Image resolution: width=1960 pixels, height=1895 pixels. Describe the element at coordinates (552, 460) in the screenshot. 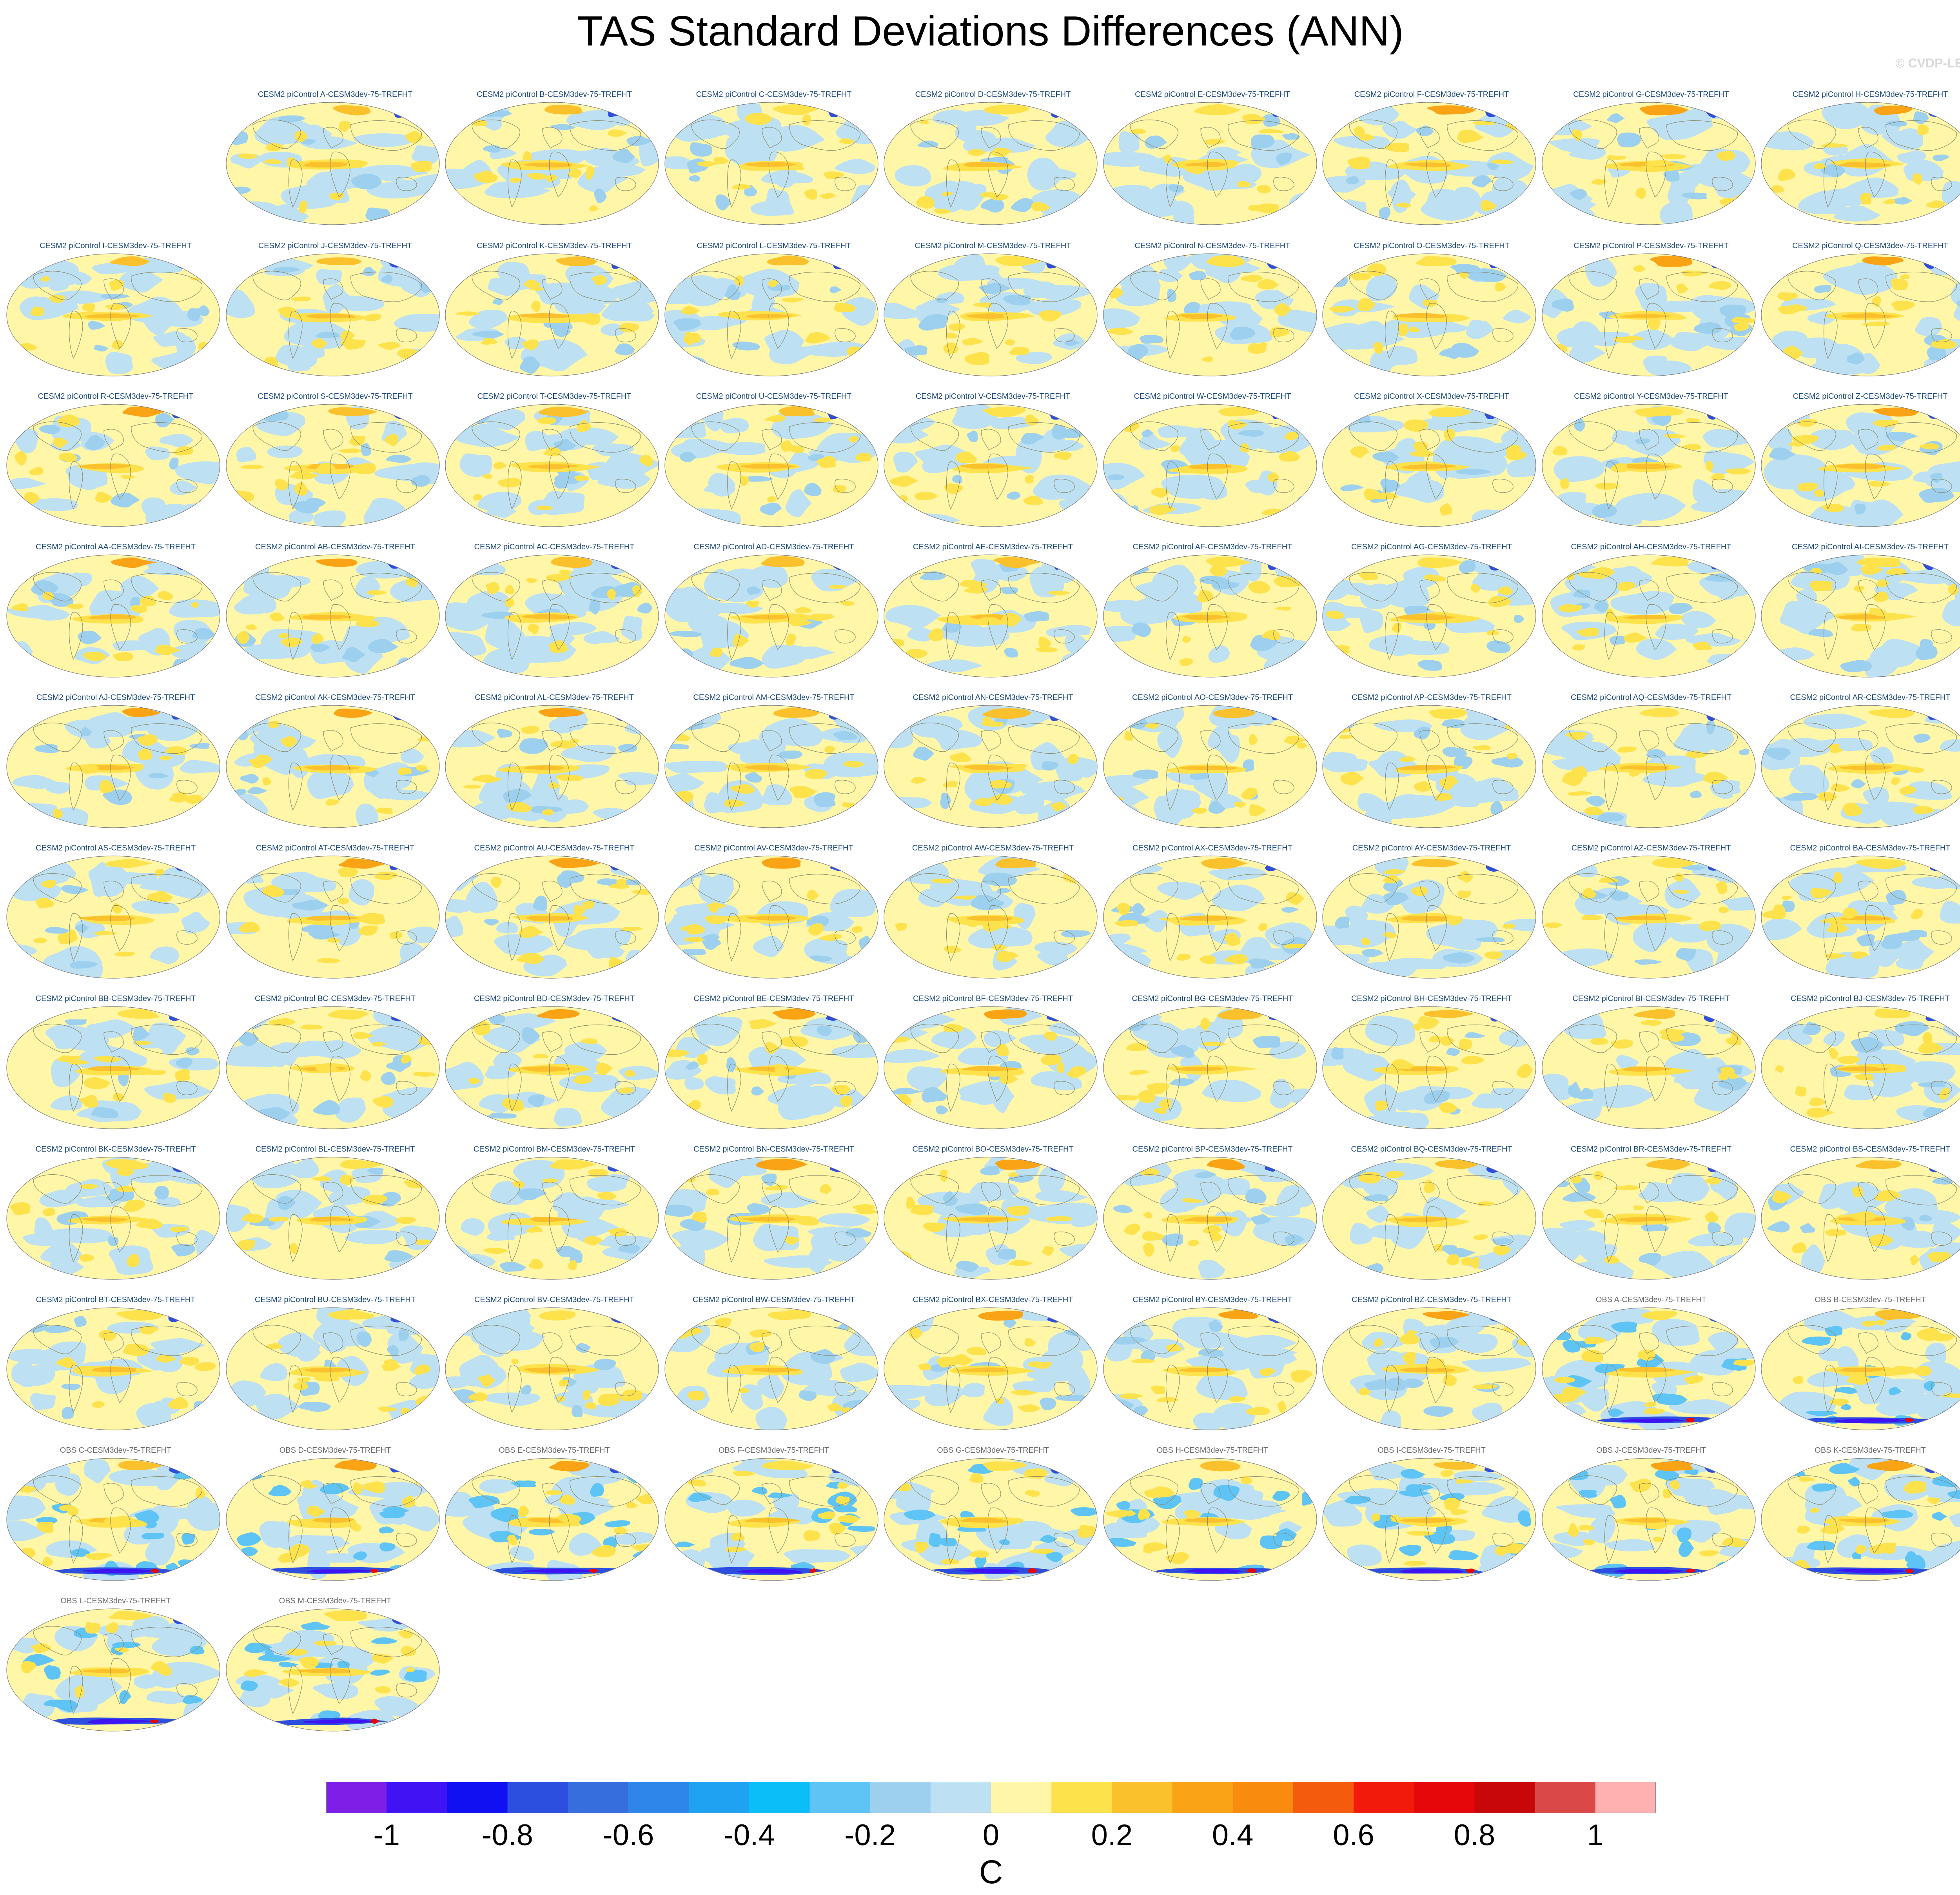

I see `map-panel: CESM2 piControl T-CESM3dev-75-TREFHT` at that location.